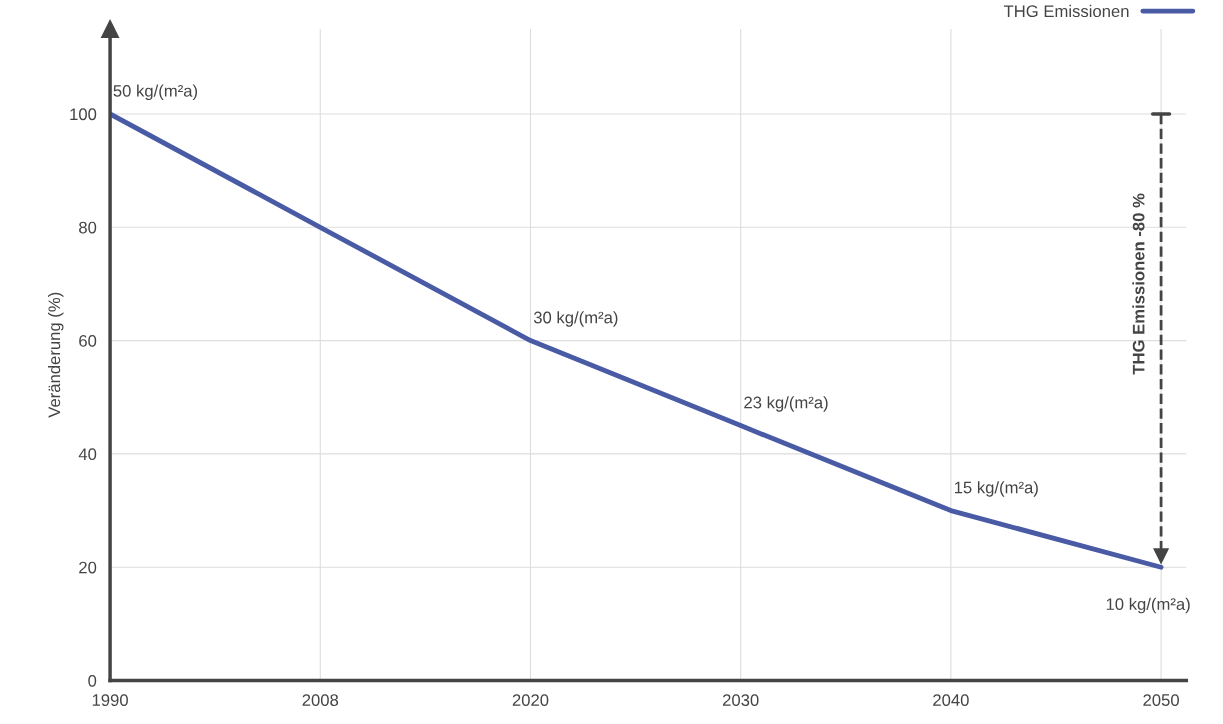  Describe the element at coordinates (1148, 605) in the screenshot. I see `annotation: 10 kg/(m²a)` at that location.